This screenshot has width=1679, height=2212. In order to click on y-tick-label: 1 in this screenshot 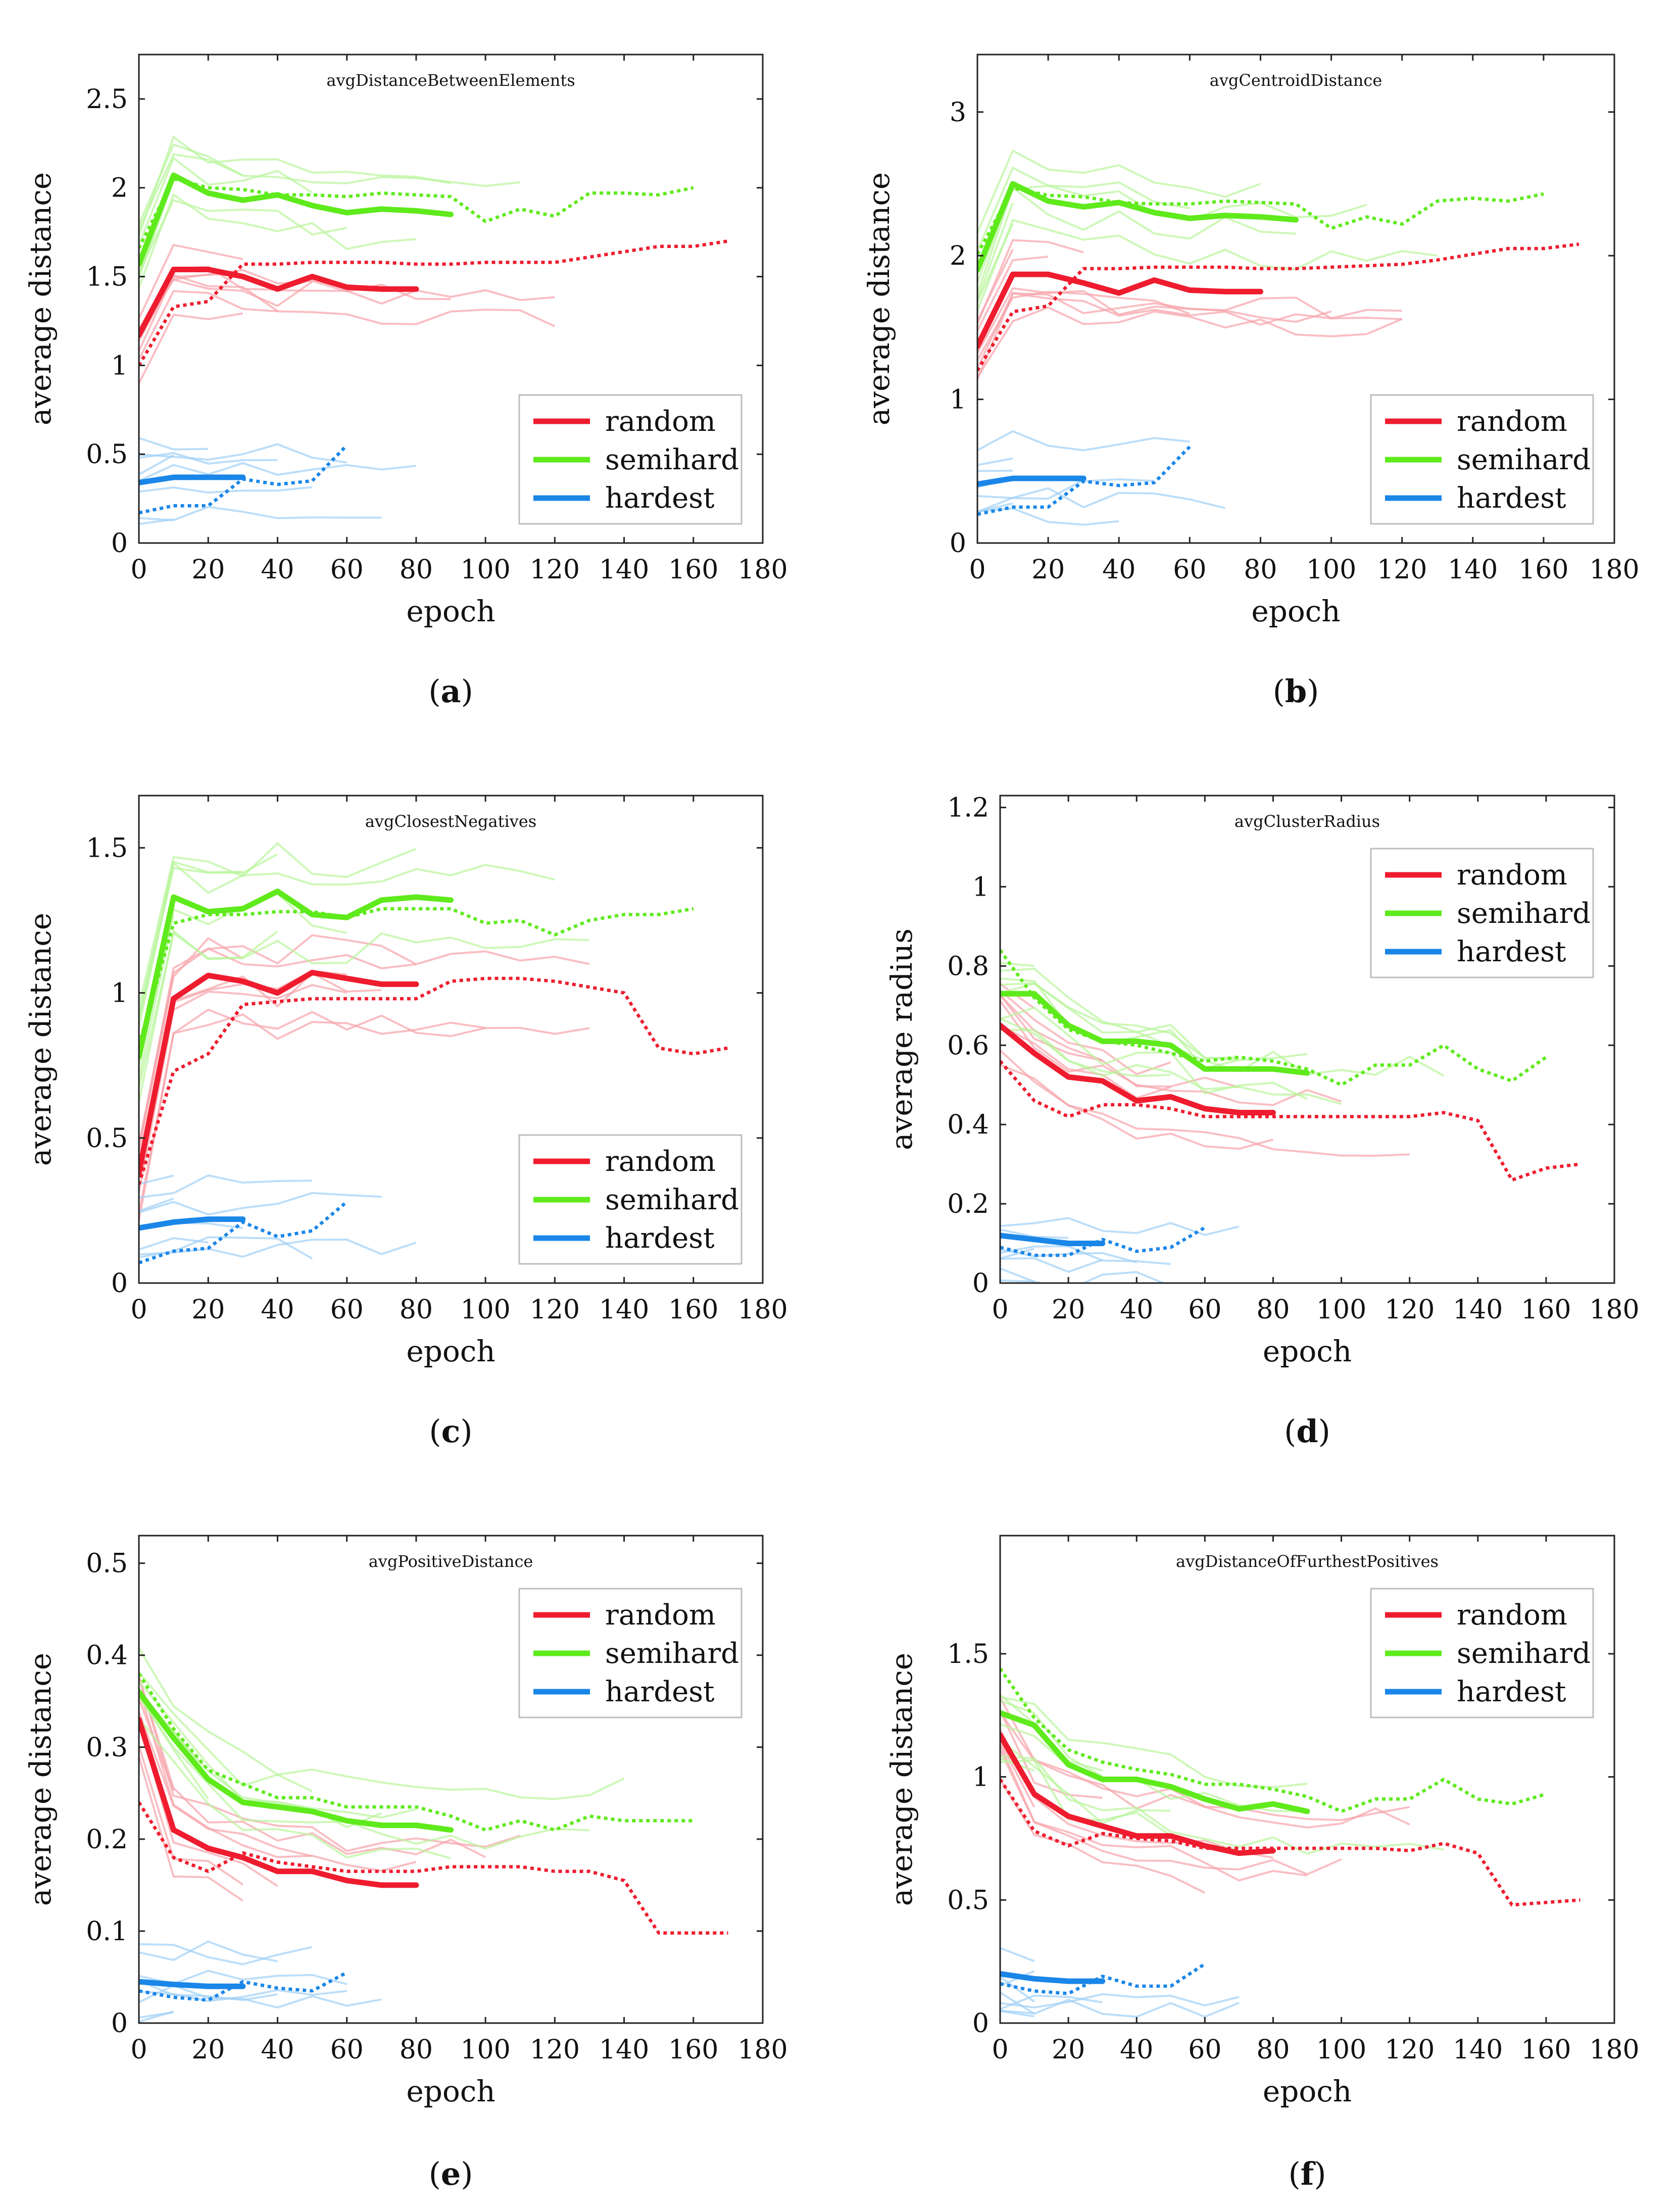, I will do `click(958, 400)`.